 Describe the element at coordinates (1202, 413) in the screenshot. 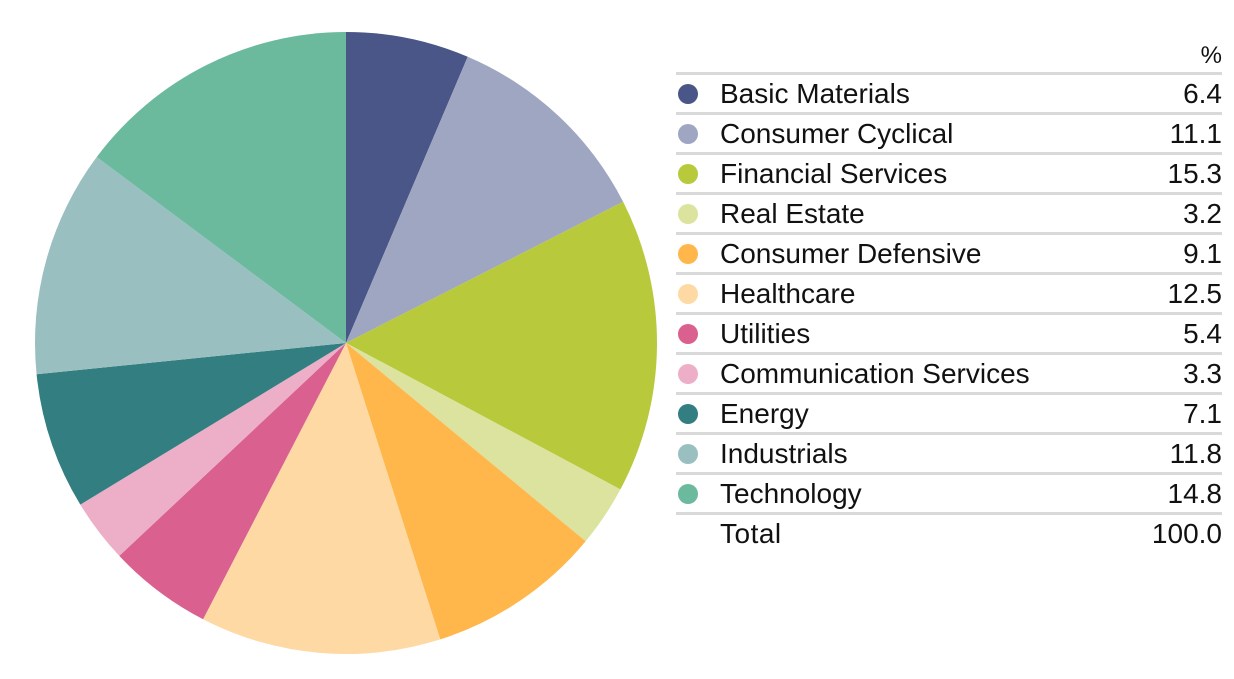

I see `legend-value-energy: 7.1` at that location.